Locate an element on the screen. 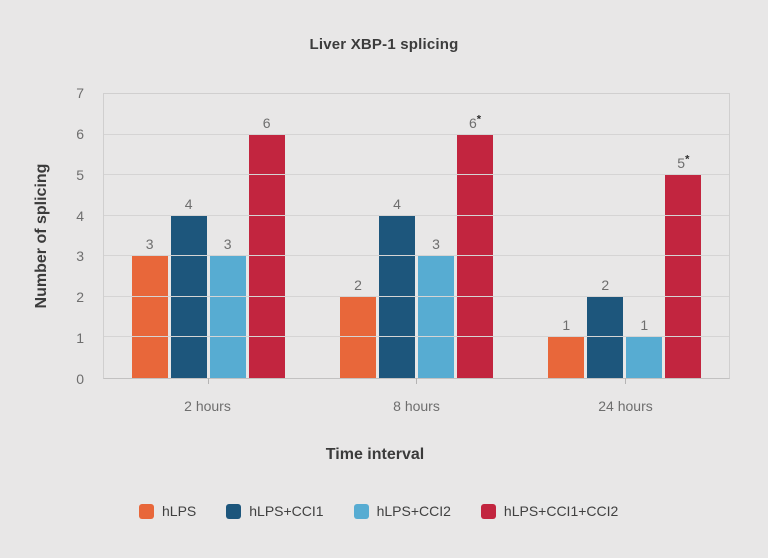  x-tick-label: 2 hours is located at coordinates (207, 406).